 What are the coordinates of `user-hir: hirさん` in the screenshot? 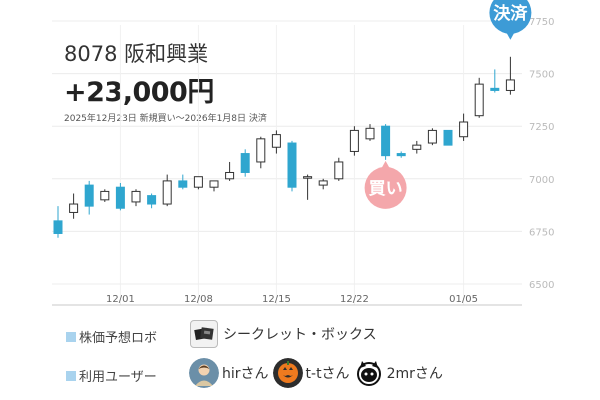 It's located at (229, 373).